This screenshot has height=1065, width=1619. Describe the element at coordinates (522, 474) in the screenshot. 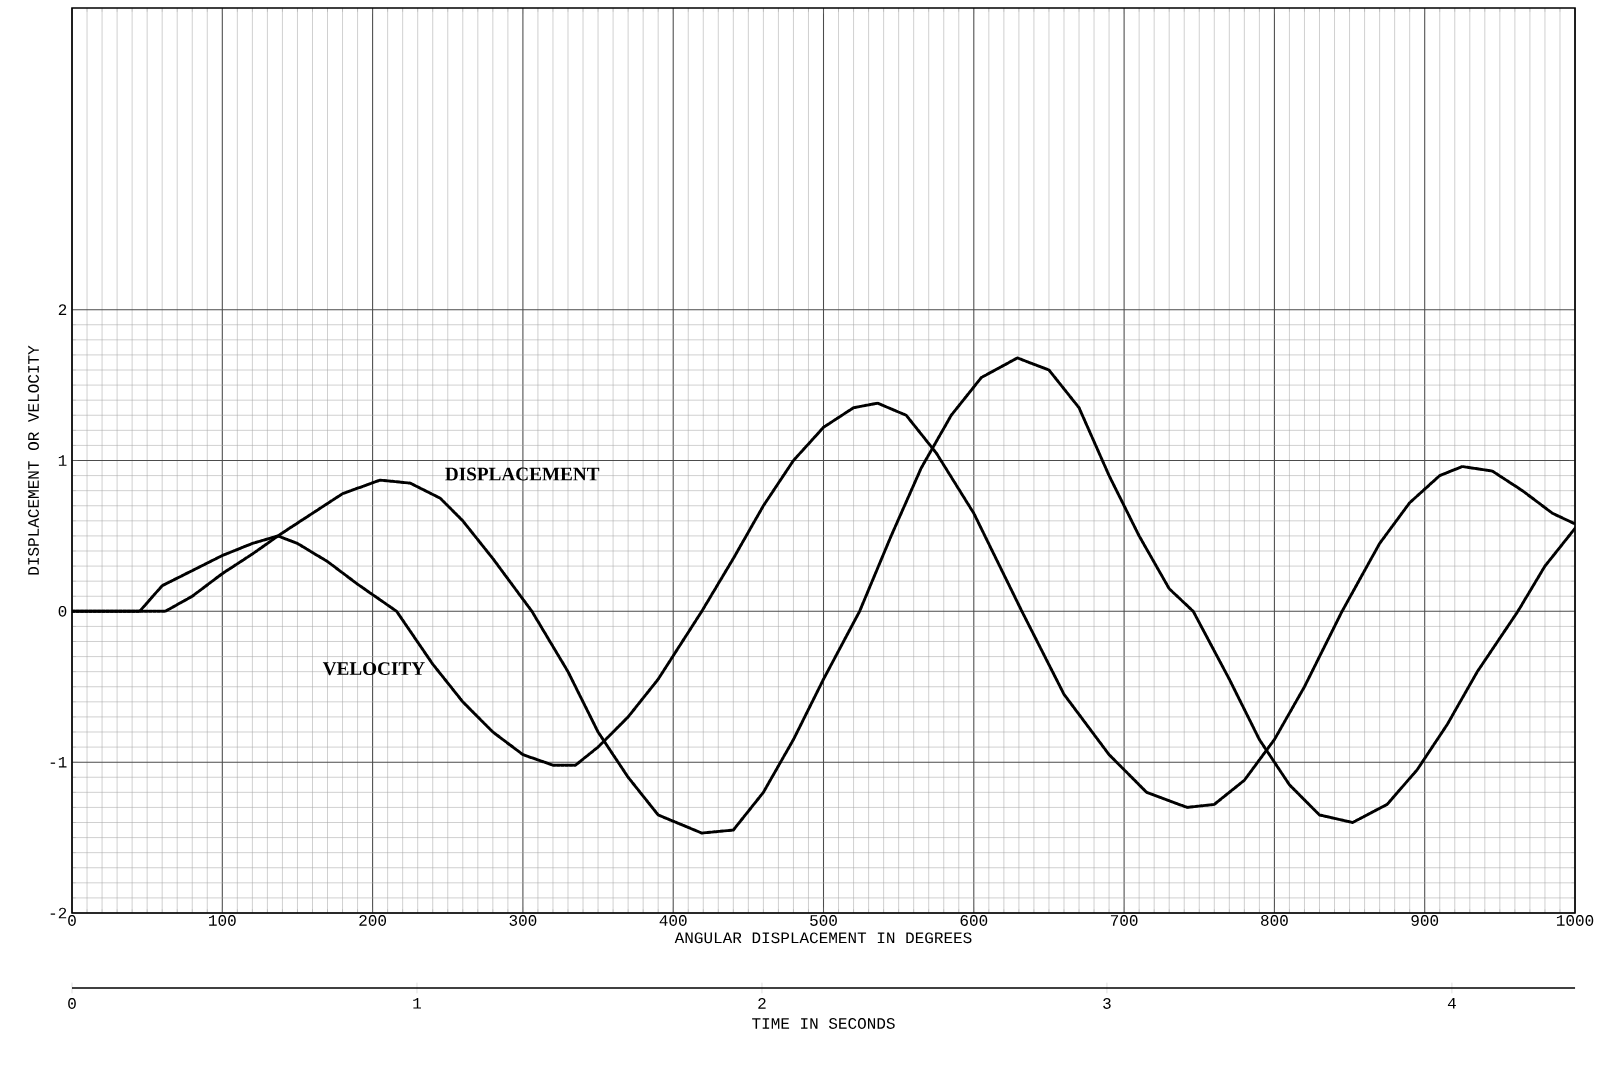

I see `series-label: DISPLACEMENT` at that location.